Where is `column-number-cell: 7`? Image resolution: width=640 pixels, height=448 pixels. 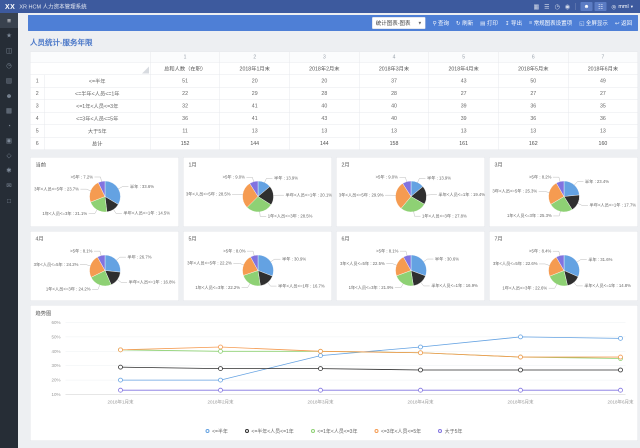
column-number-cell: 7 is located at coordinates (603, 57).